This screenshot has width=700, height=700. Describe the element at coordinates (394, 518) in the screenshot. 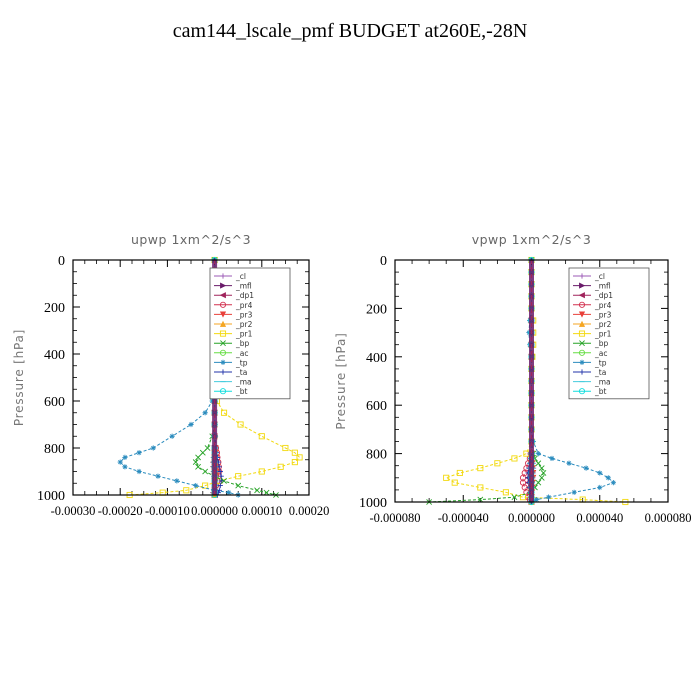

I see `x-tick-label: -0.000080` at that location.